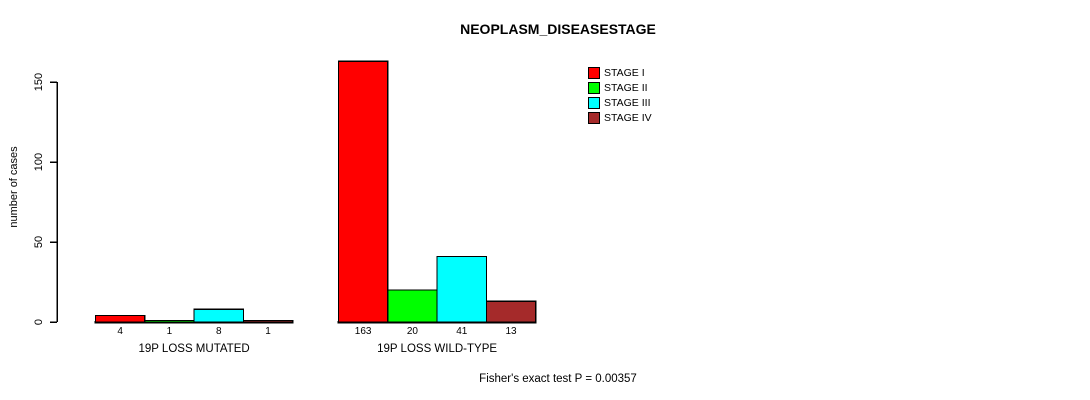 The height and width of the screenshot is (400, 1090). What do you see at coordinates (627, 102) in the screenshot?
I see `legend-label: STAGE III` at bounding box center [627, 102].